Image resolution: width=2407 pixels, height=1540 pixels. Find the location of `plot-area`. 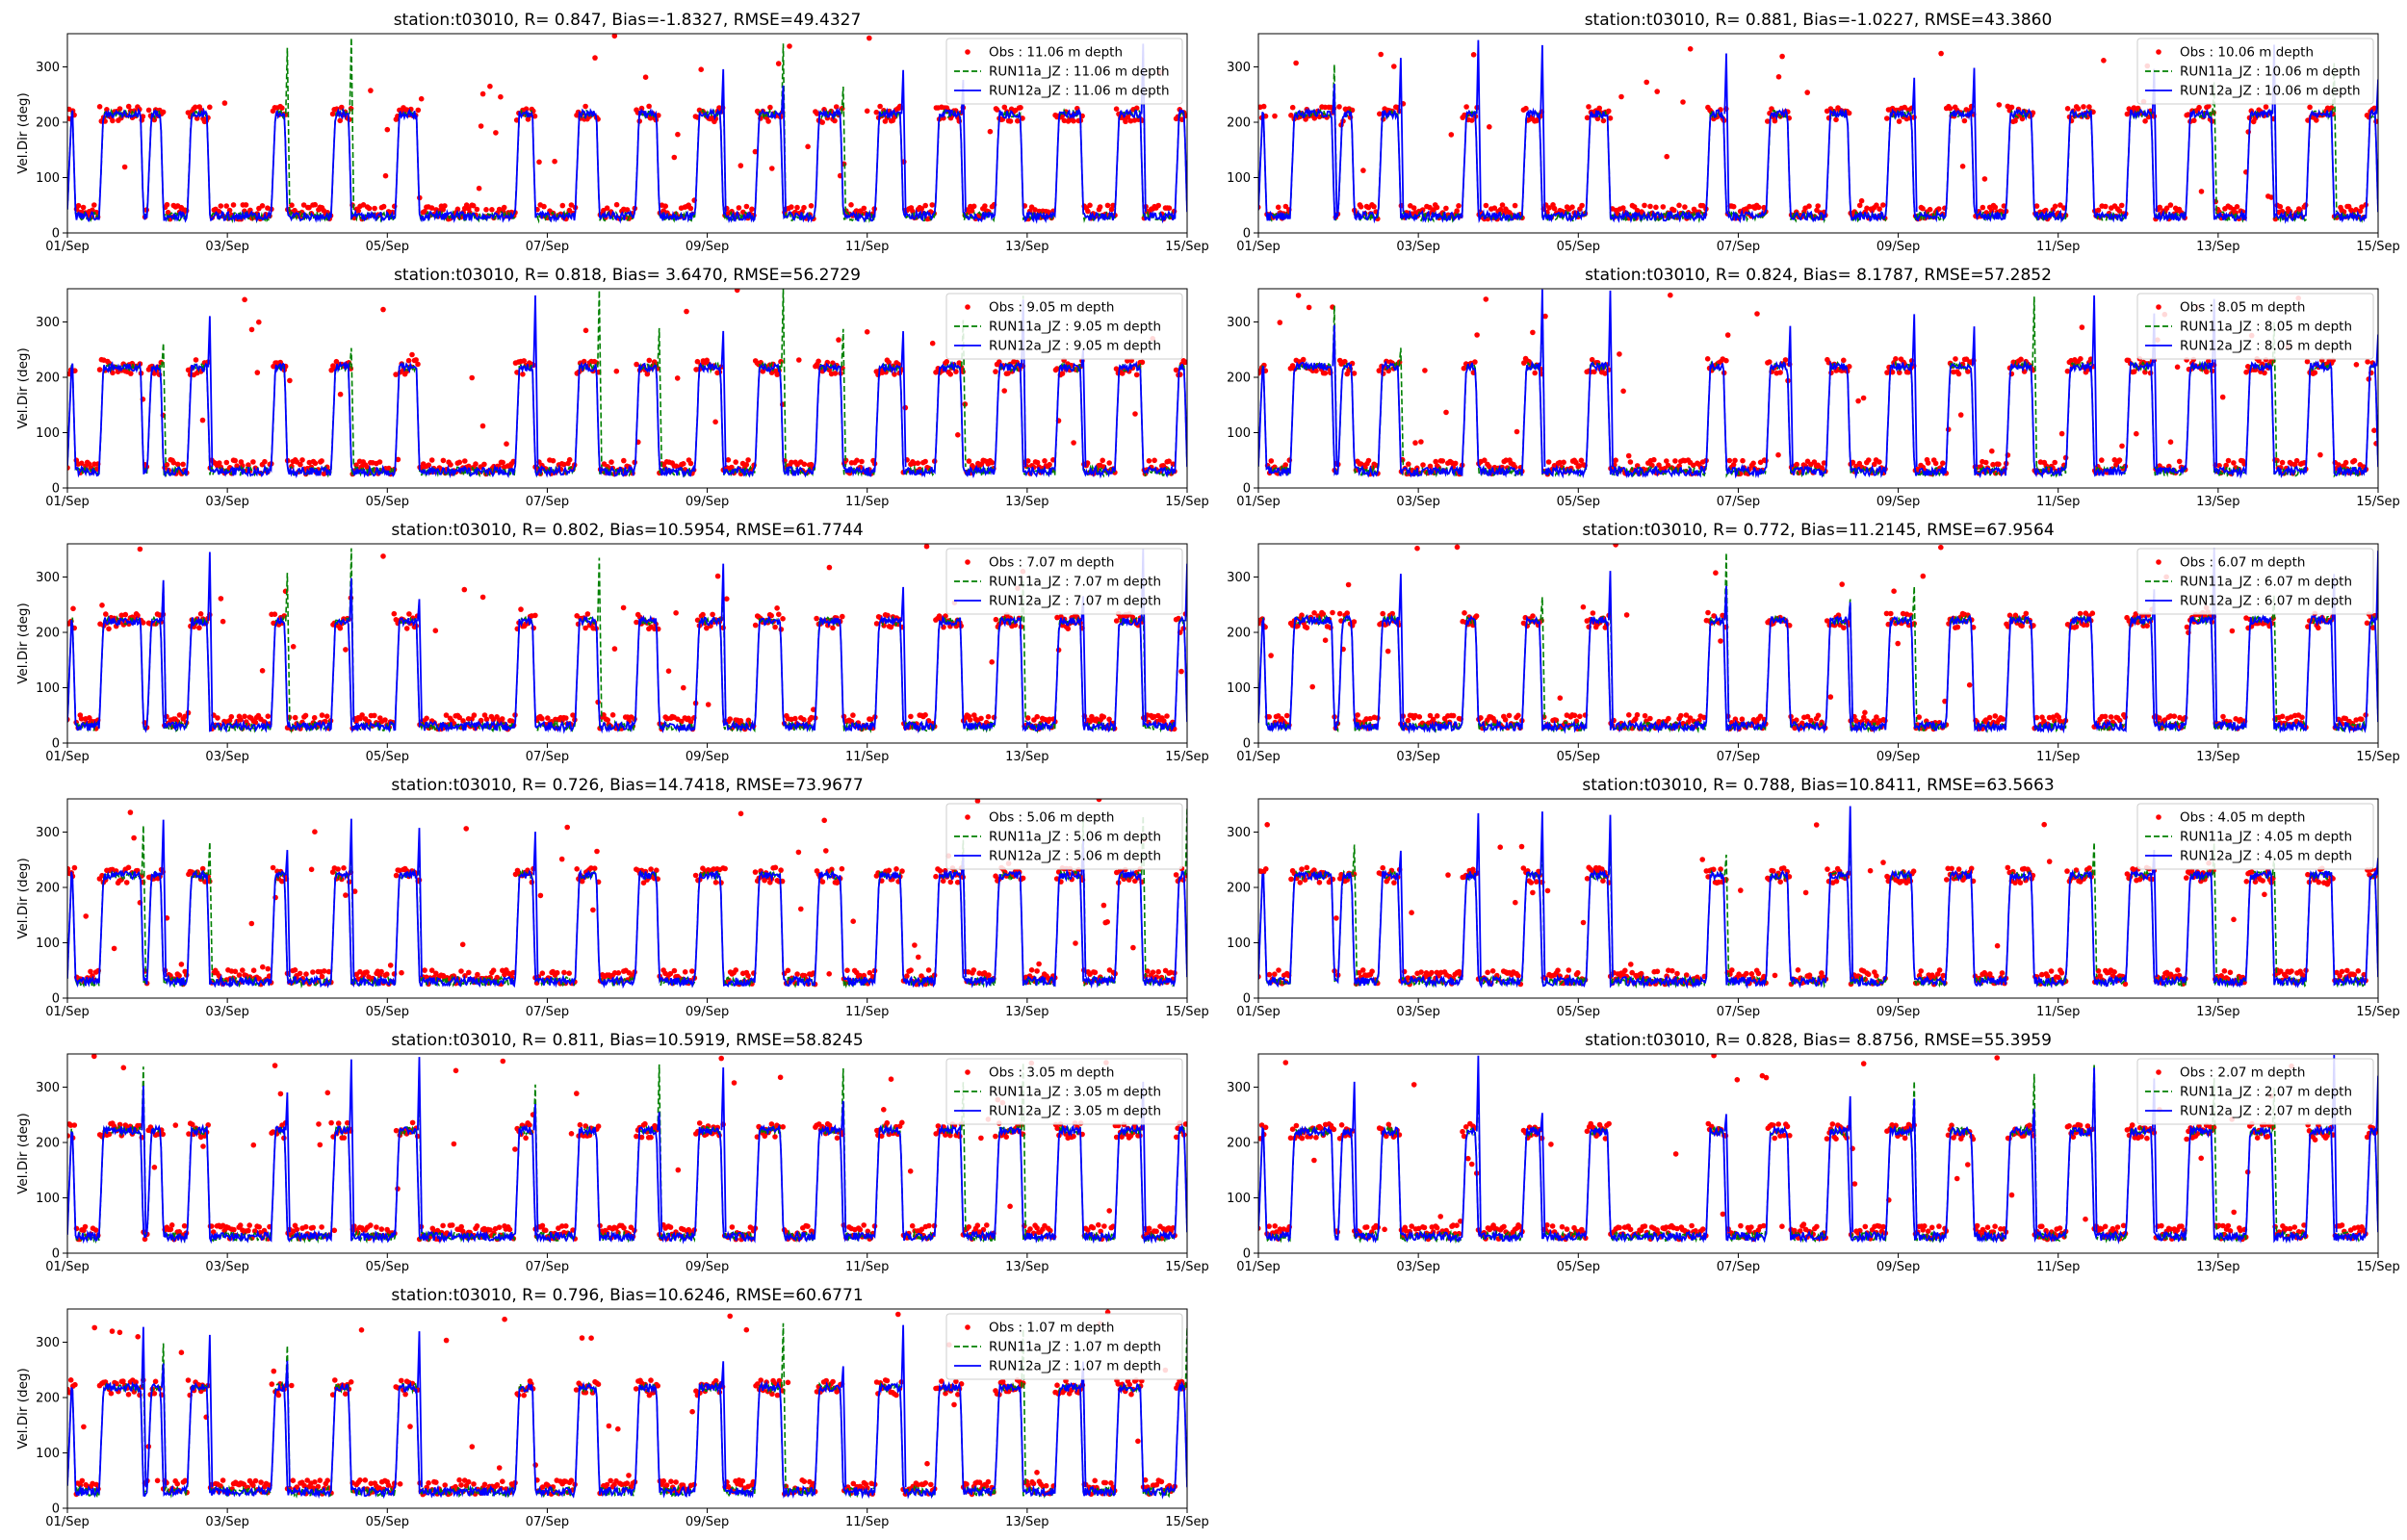

plot-area is located at coordinates (1818, 384).